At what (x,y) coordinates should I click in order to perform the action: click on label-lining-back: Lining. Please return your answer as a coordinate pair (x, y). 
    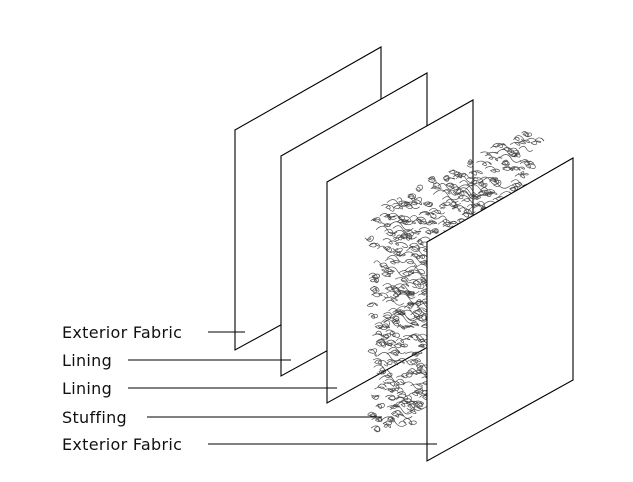
    Looking at the image, I should click on (87, 360).